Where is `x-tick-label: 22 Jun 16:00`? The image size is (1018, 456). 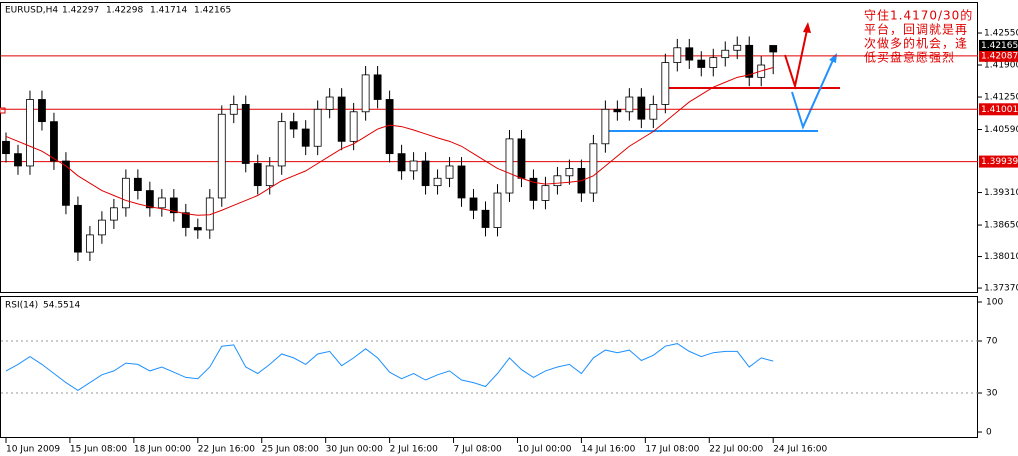
x-tick-label: 22 Jun 16:00 is located at coordinates (226, 450).